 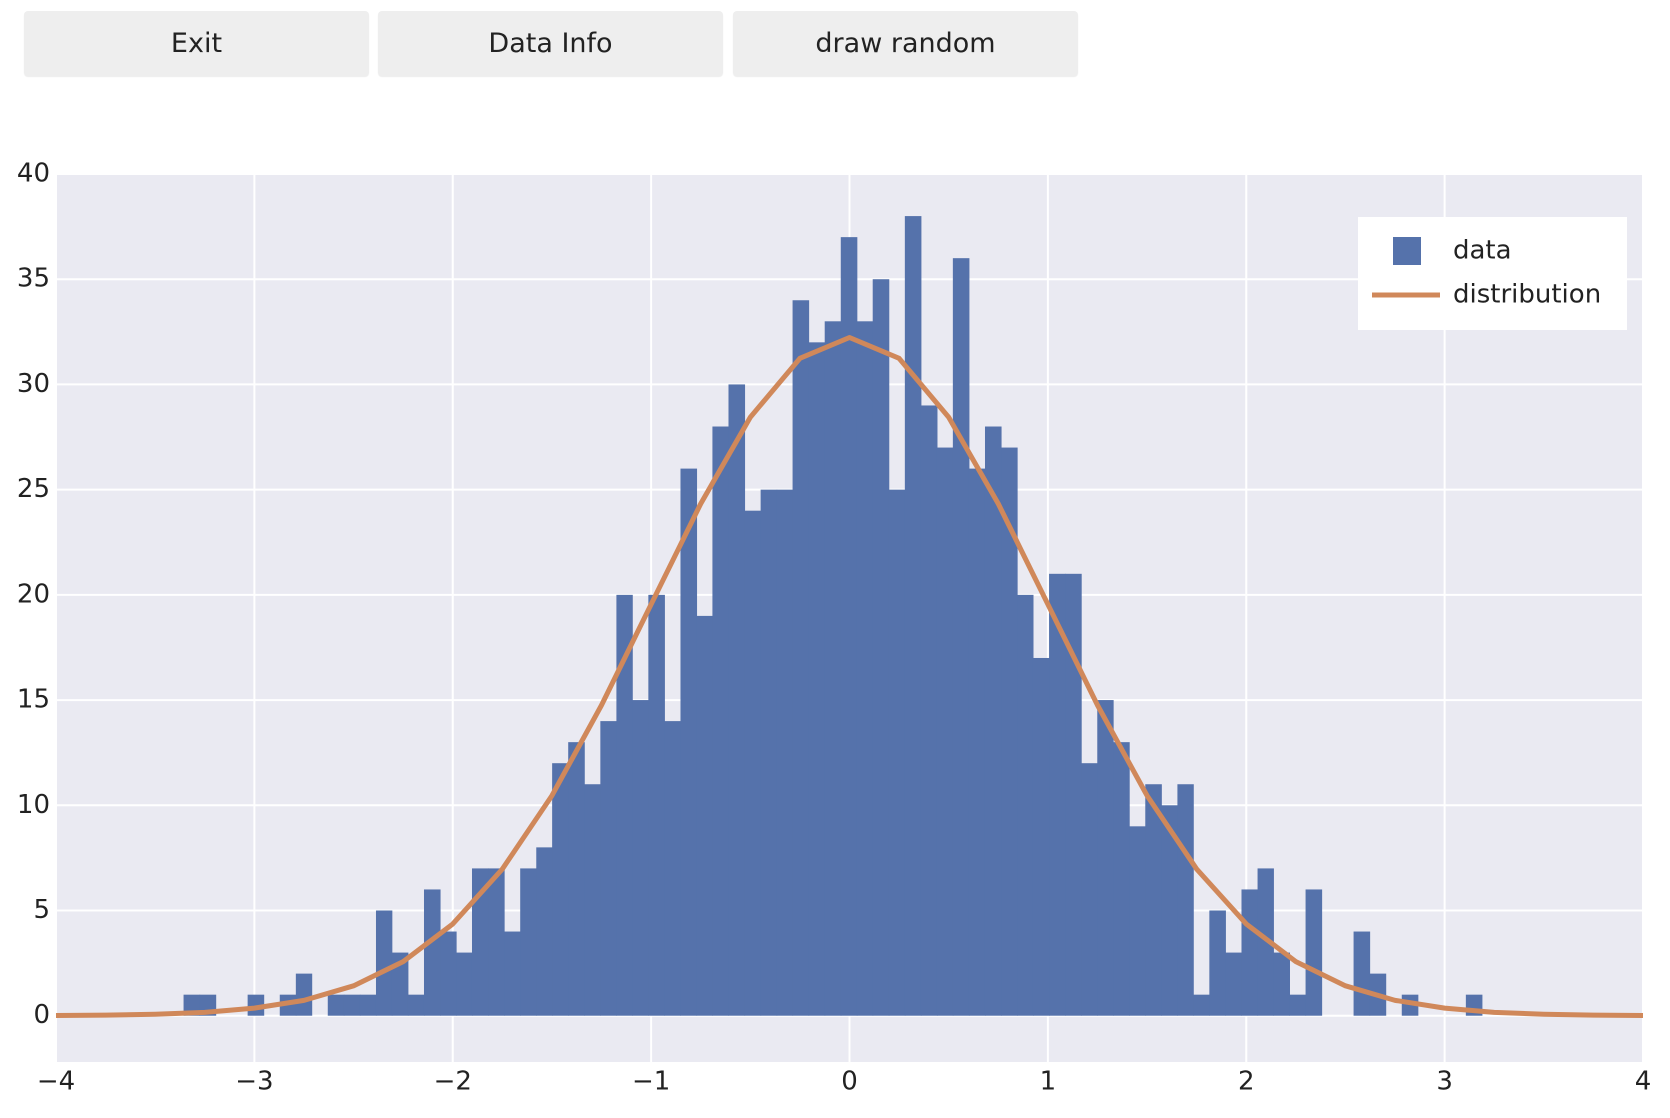 What do you see at coordinates (33, 279) in the screenshot?
I see `y-tick-label: 35` at bounding box center [33, 279].